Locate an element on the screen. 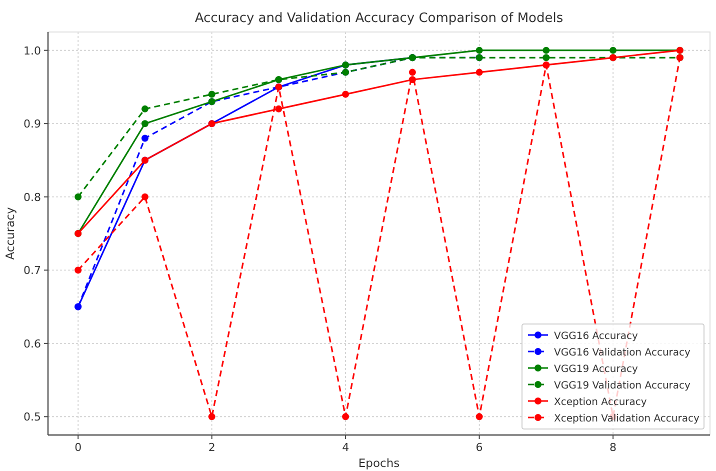 The image size is (716, 471). y-tick-label: 1.0 is located at coordinates (32, 51).